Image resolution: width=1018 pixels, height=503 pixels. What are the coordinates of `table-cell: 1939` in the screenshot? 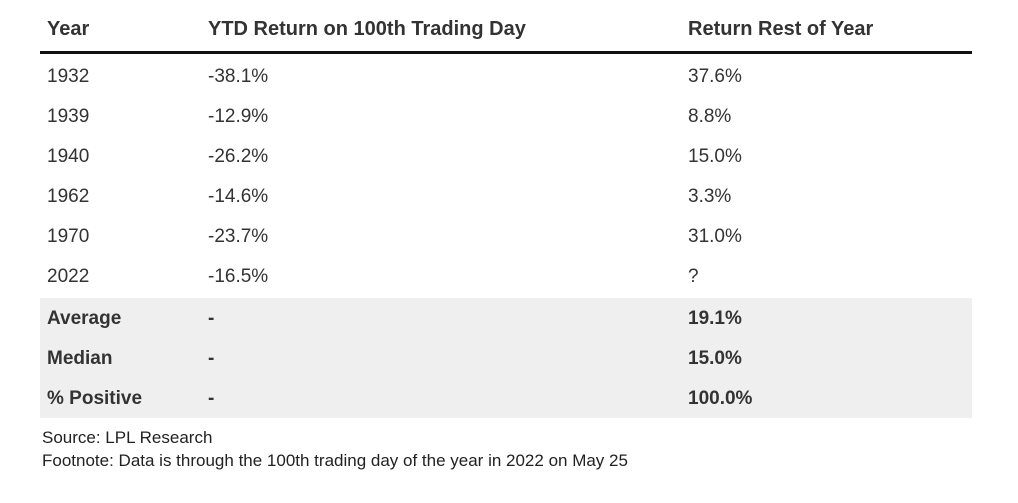 It's located at (68, 116).